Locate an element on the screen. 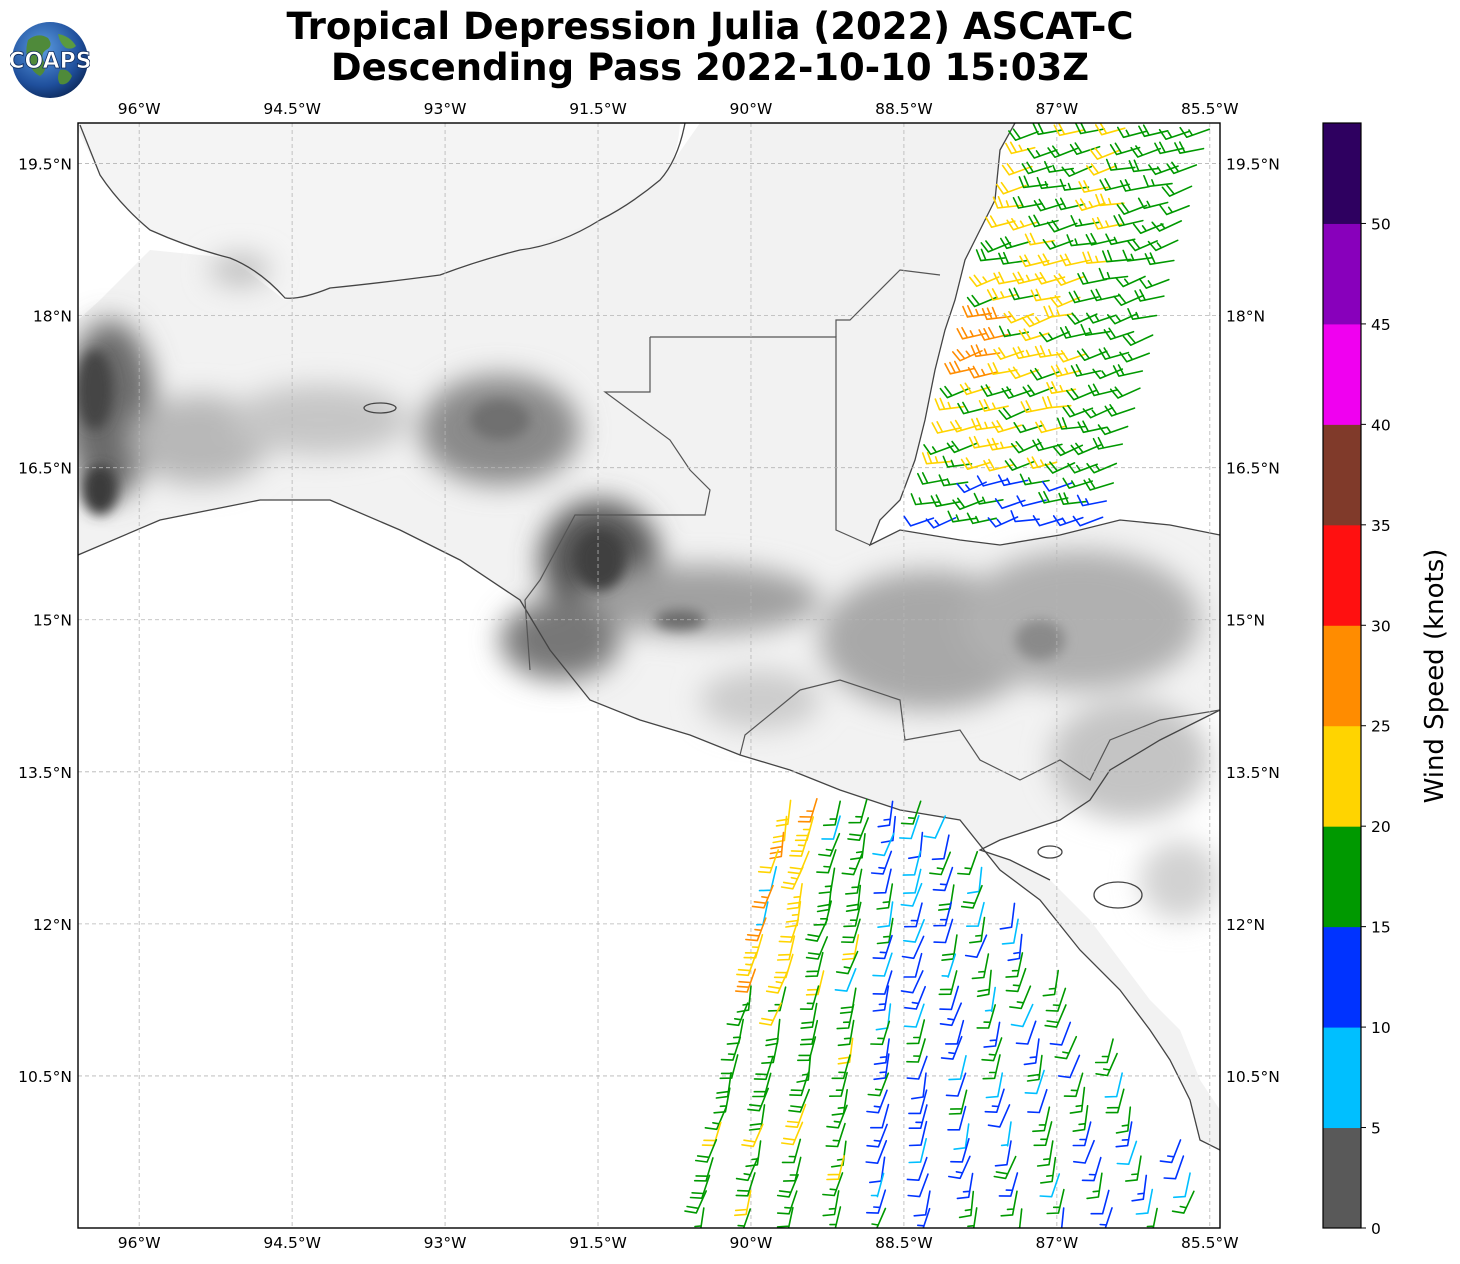  colorbar-tick-label-0: 0 is located at coordinates (1376, 1229).